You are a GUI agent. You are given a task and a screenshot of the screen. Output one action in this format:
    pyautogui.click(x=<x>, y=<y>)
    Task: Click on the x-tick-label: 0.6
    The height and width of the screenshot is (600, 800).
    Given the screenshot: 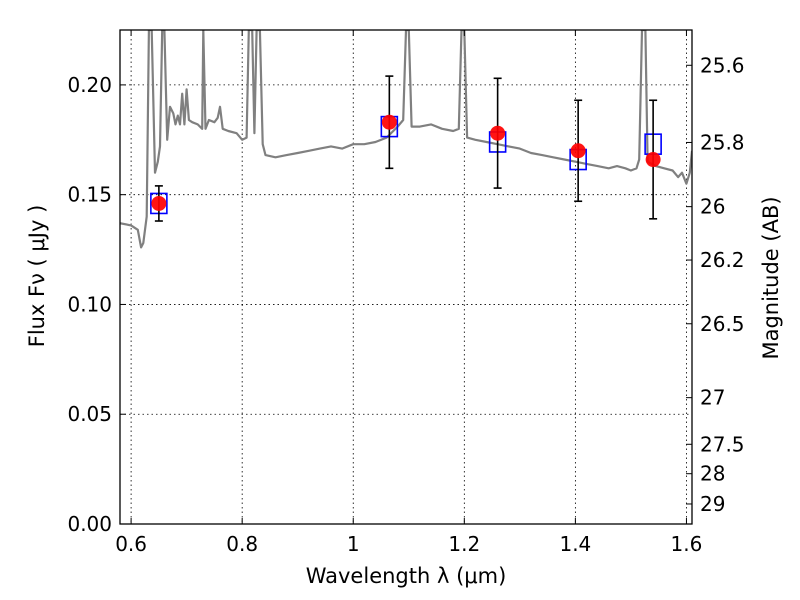 What is the action you would take?
    pyautogui.click(x=131, y=544)
    